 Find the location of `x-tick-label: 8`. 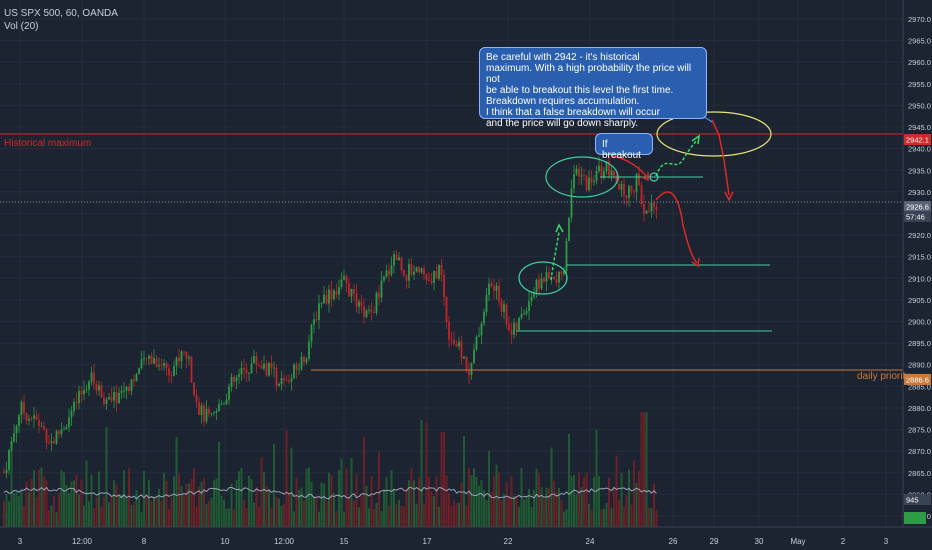

x-tick-label: 8 is located at coordinates (144, 541).